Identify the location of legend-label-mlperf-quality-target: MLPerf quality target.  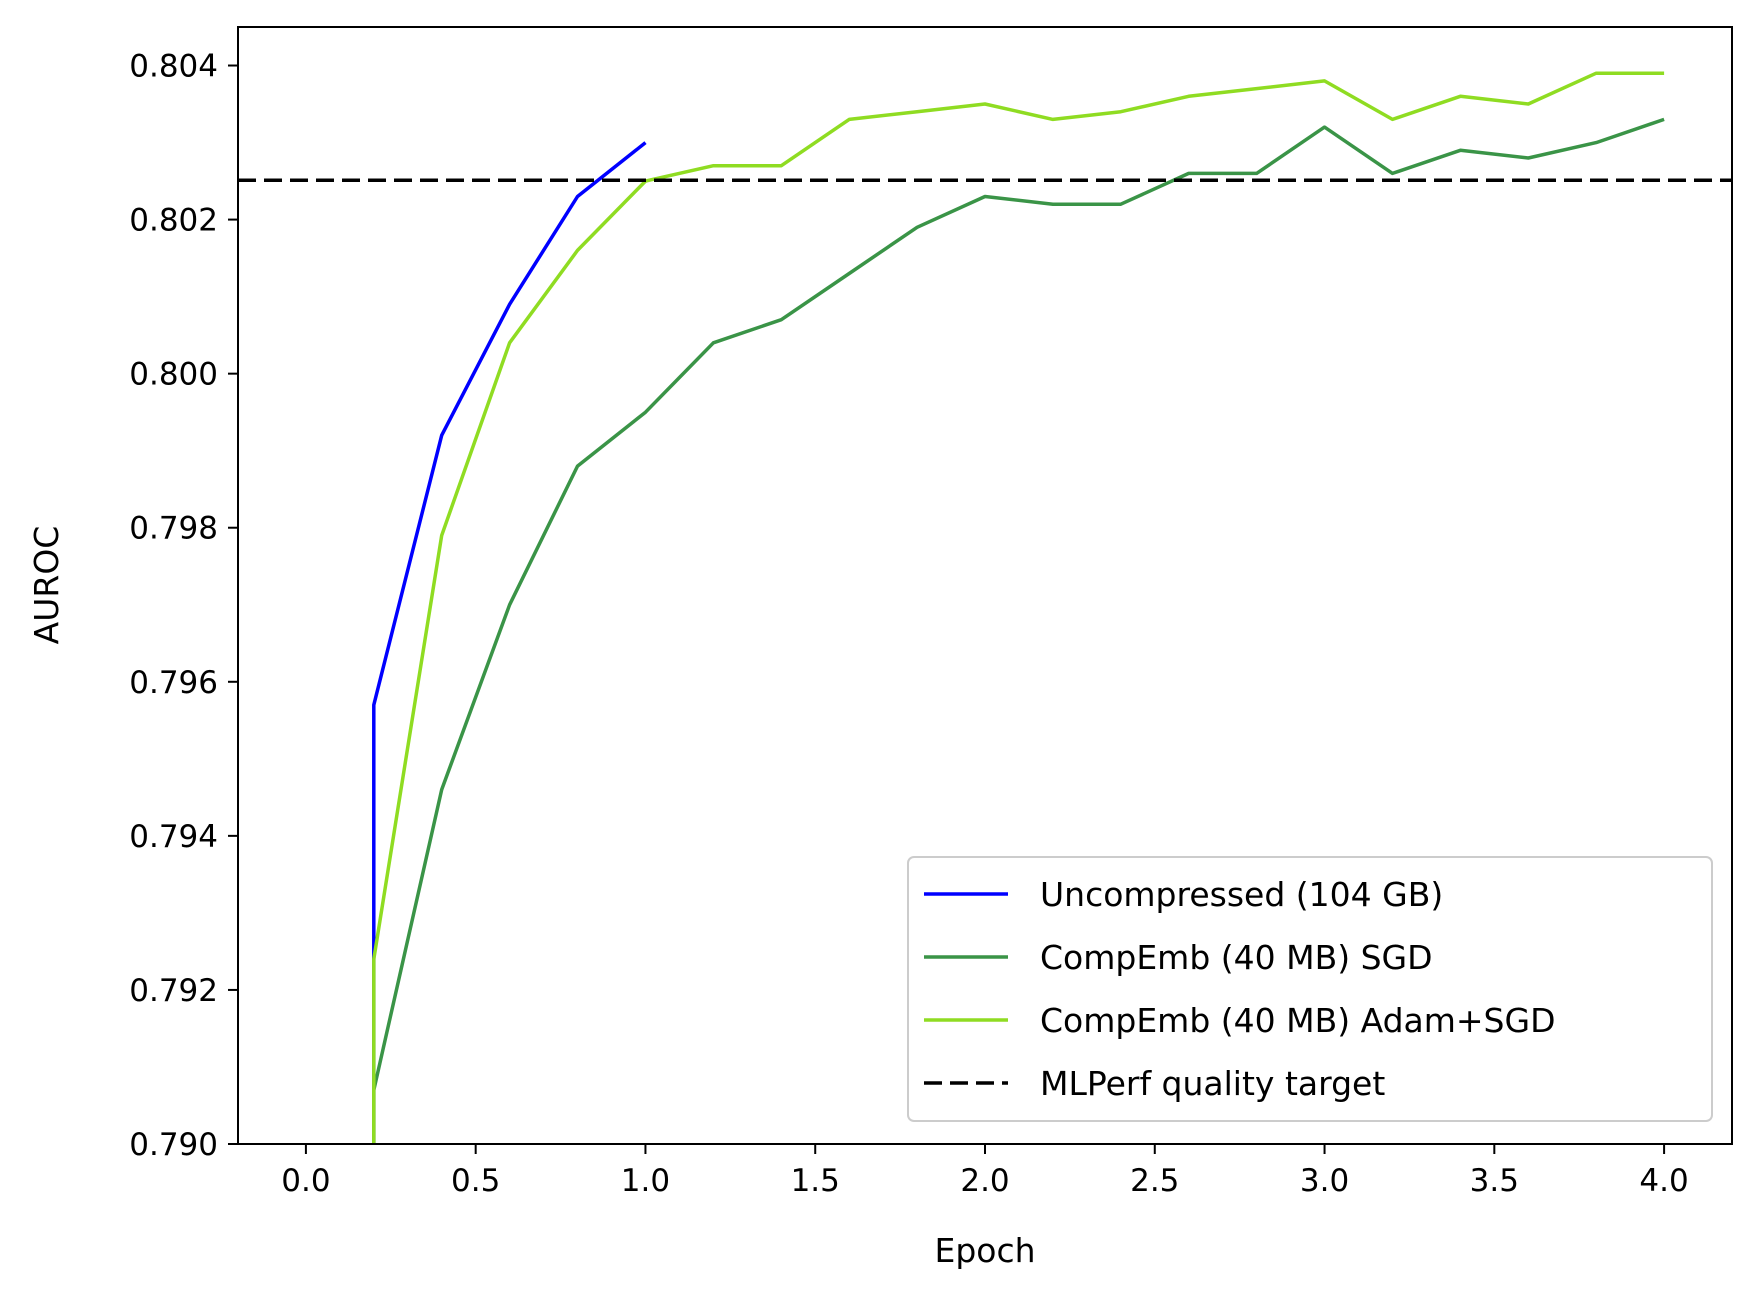
(1212, 1083).